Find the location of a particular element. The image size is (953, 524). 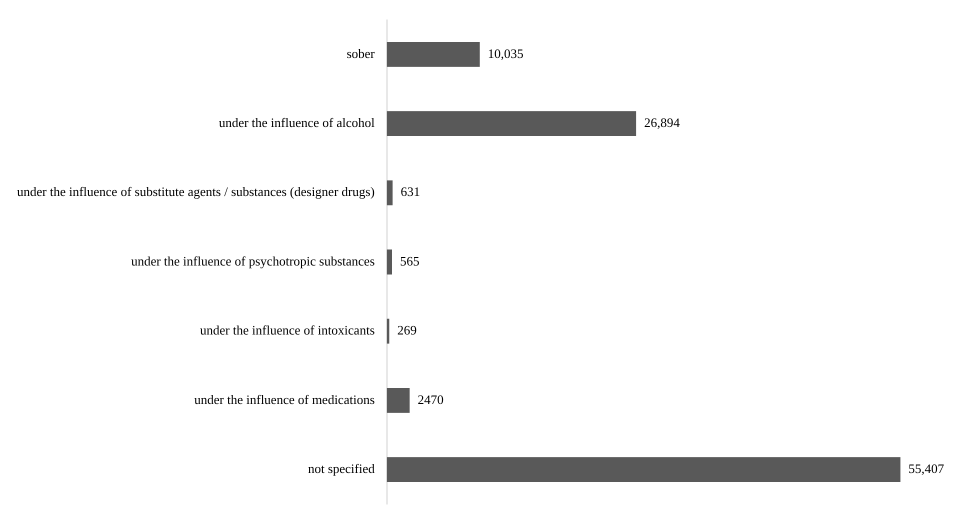

y-tick-label: under the influence of alcohol is located at coordinates (297, 122).